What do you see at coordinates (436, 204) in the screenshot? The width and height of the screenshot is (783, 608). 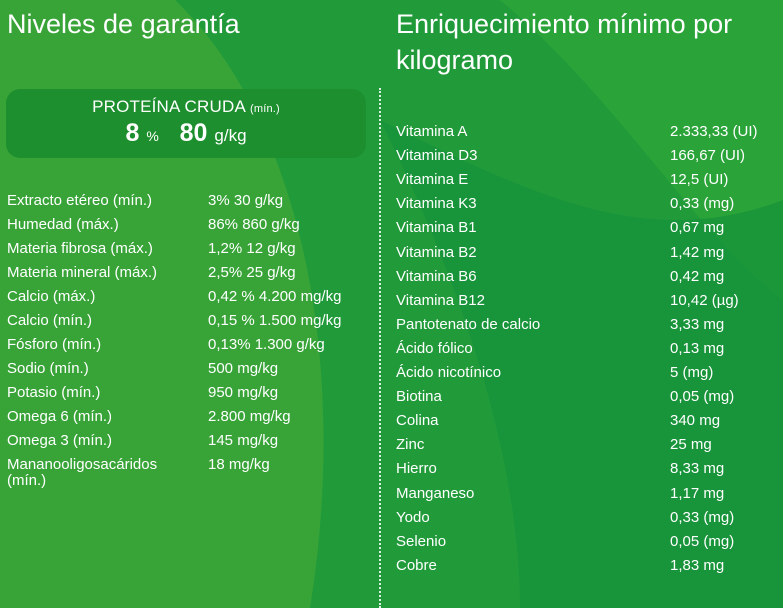 I see `row-label: Vitamina K3` at bounding box center [436, 204].